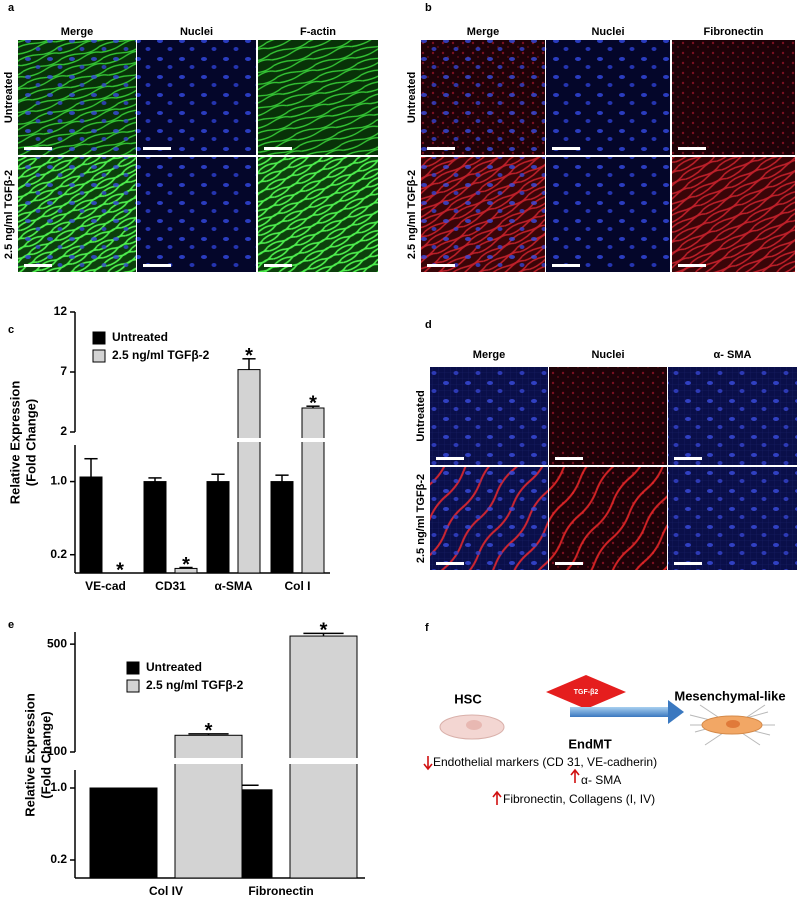  Describe the element at coordinates (11, 8) in the screenshot. I see `panel-label: a` at that location.